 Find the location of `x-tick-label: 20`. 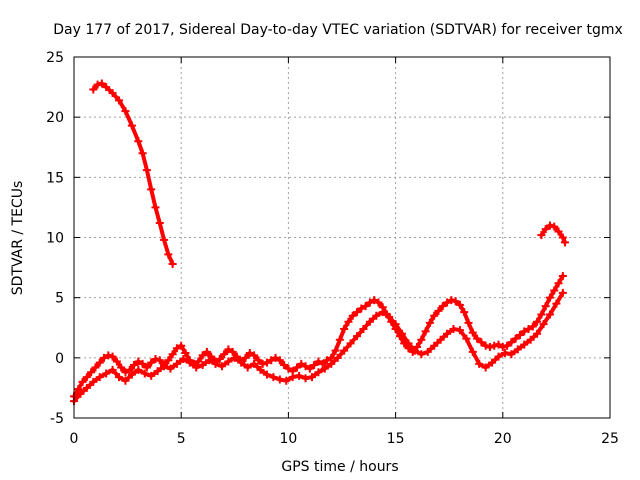

x-tick-label: 20 is located at coordinates (503, 439).